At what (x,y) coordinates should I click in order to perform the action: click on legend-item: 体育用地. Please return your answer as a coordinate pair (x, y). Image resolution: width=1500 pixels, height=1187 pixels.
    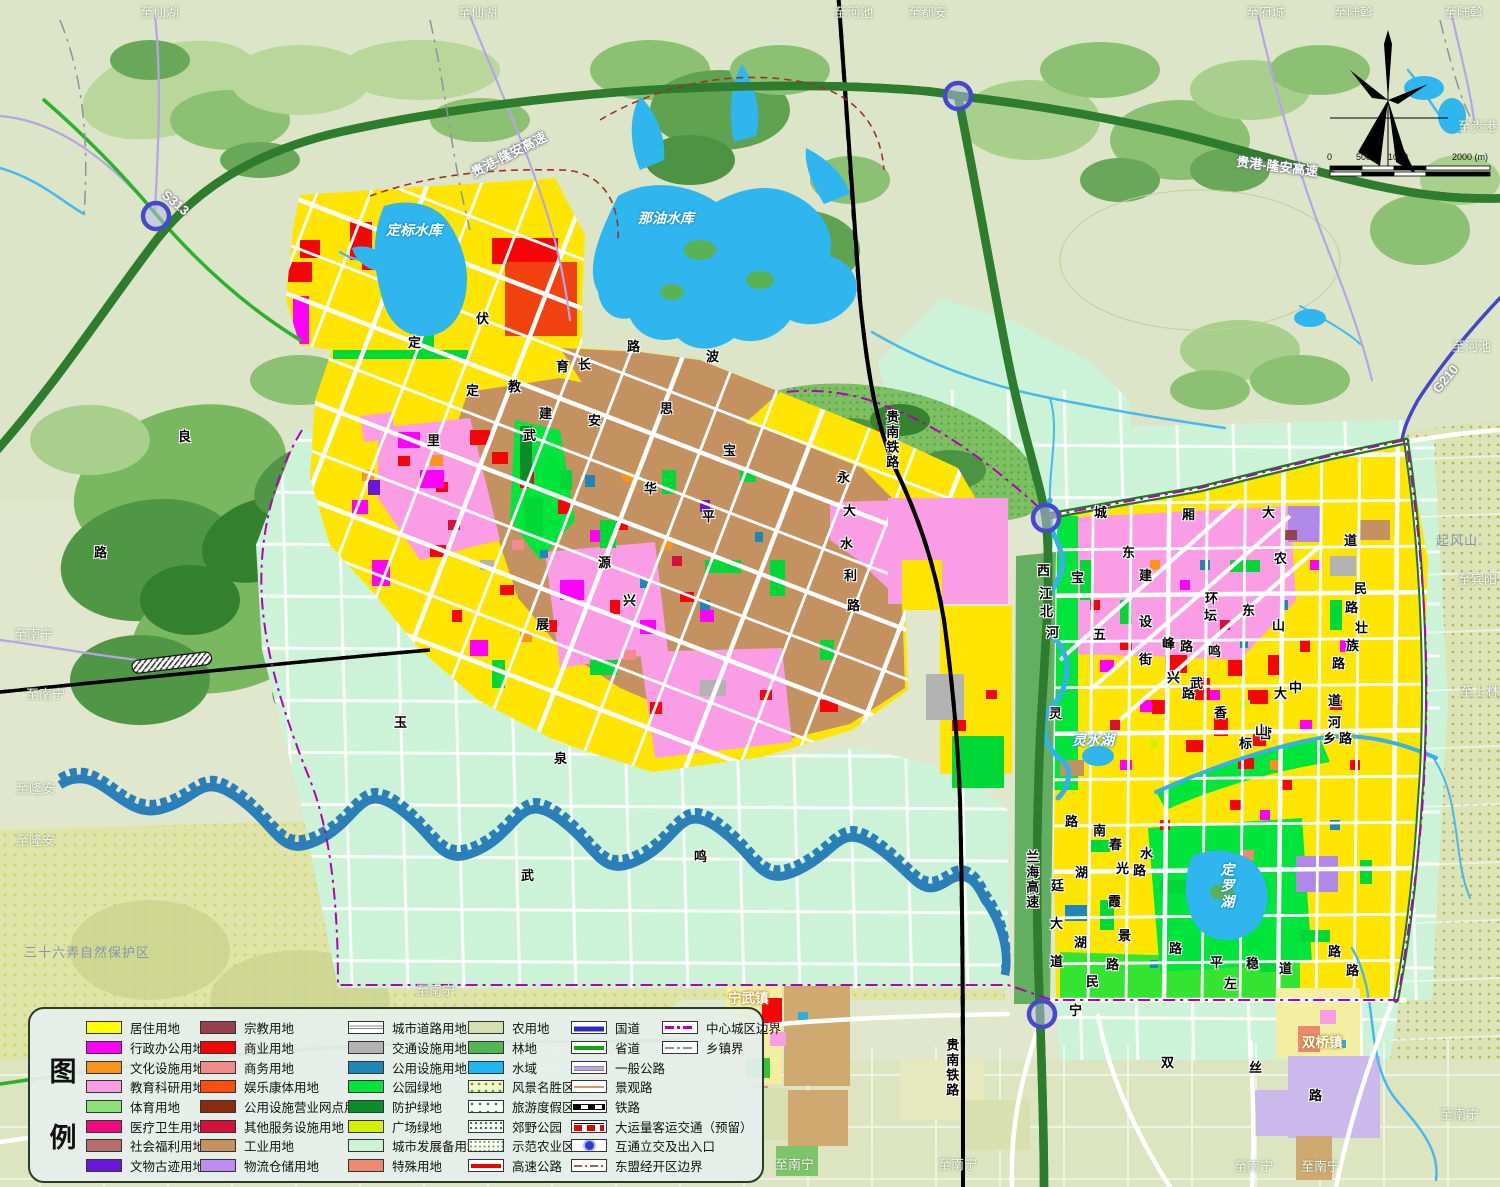
    Looking at the image, I should click on (145, 1107).